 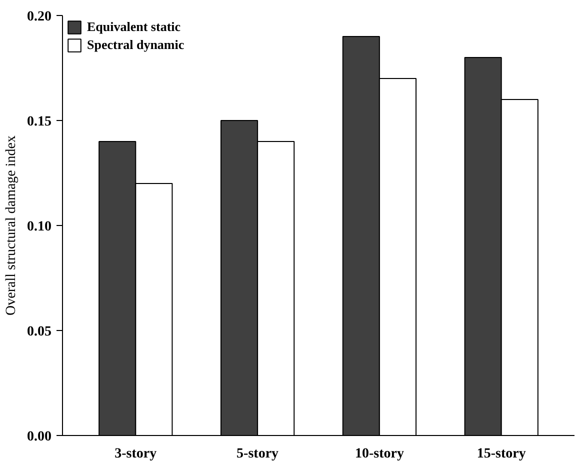 What do you see at coordinates (257, 454) in the screenshot?
I see `x-tick-label: 5-story` at bounding box center [257, 454].